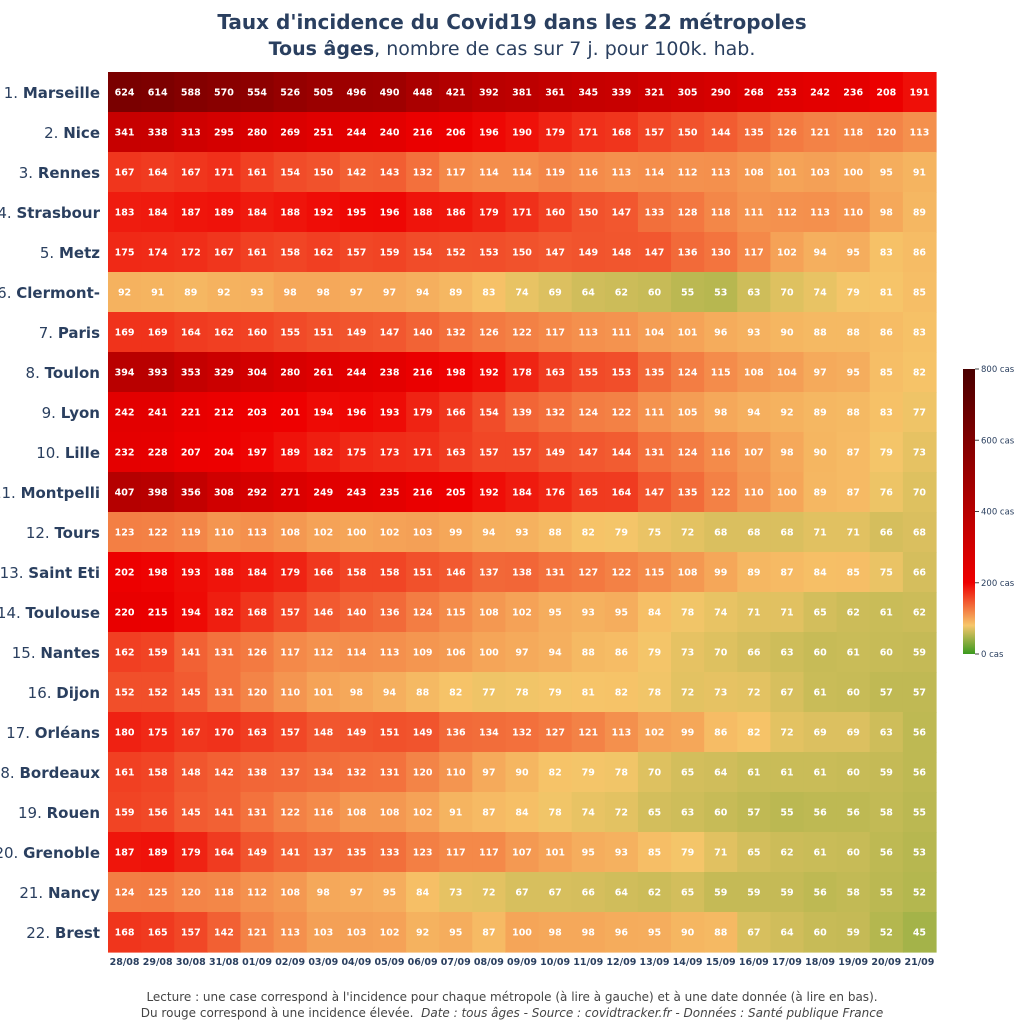 Image resolution: width=1024 pixels, height=1024 pixels. Describe the element at coordinates (191, 962) in the screenshot. I see `x-tick-label: 30/08` at that location.